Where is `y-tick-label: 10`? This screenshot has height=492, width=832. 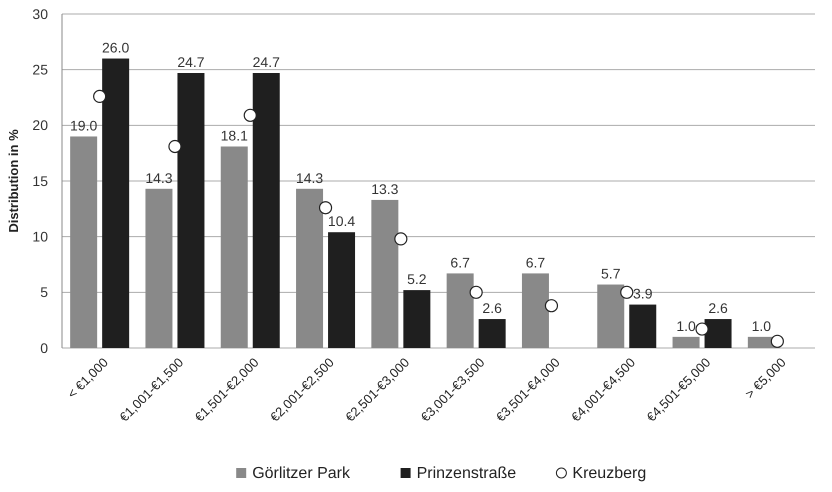 y-tick-label: 10 is located at coordinates (40, 236).